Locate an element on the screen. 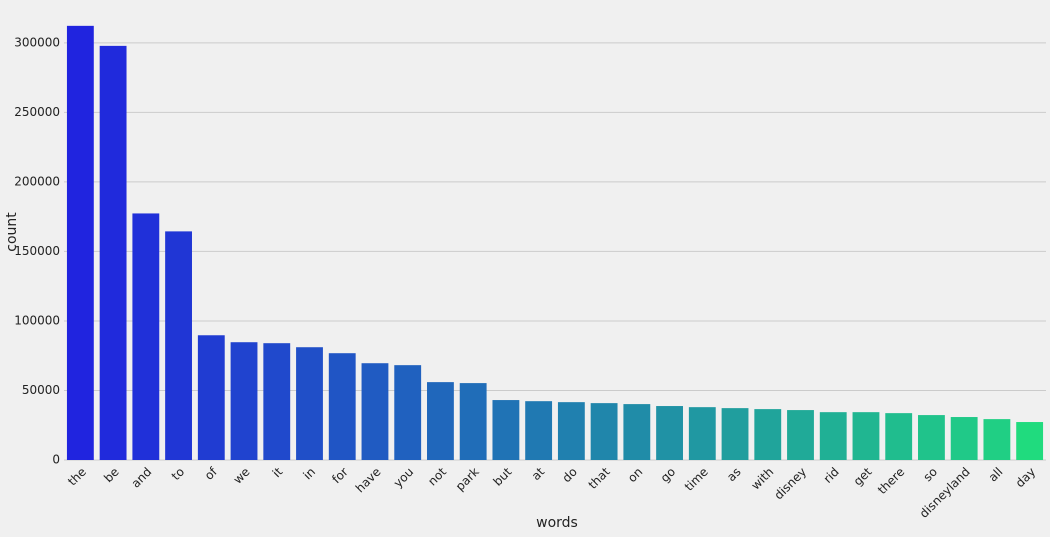 Image resolution: width=1050 pixels, height=537 pixels. y-tick-label: 200000 is located at coordinates (37, 181).